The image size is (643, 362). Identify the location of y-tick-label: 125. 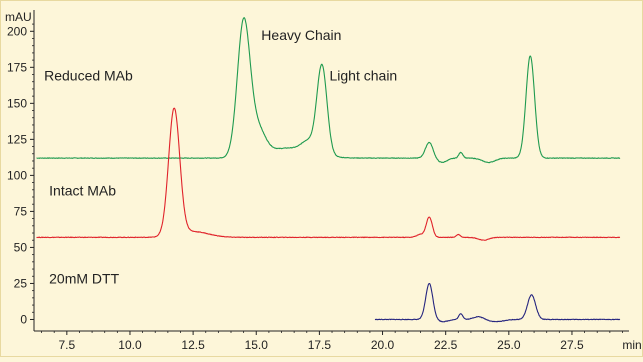
(17, 139).